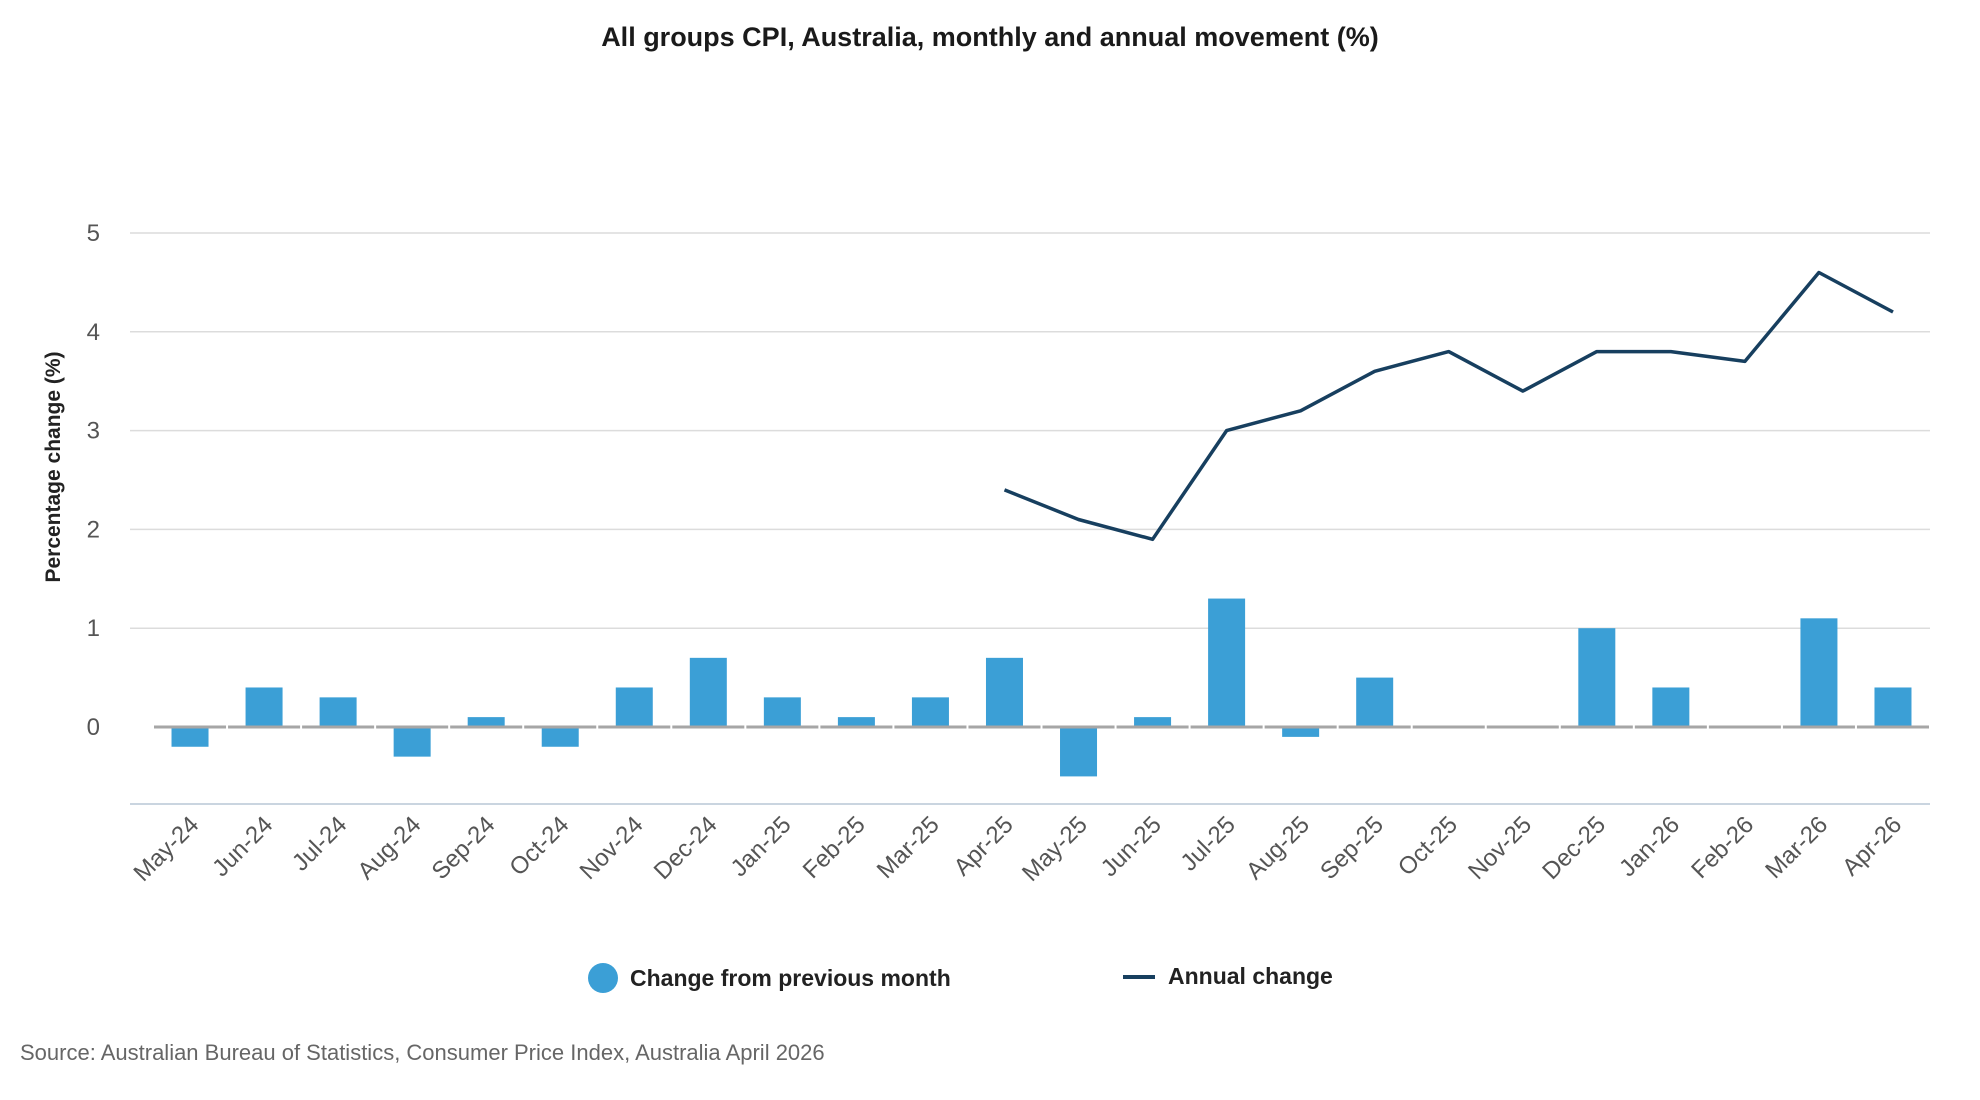  I want to click on x-tick-label: Feb-25, so click(834, 847).